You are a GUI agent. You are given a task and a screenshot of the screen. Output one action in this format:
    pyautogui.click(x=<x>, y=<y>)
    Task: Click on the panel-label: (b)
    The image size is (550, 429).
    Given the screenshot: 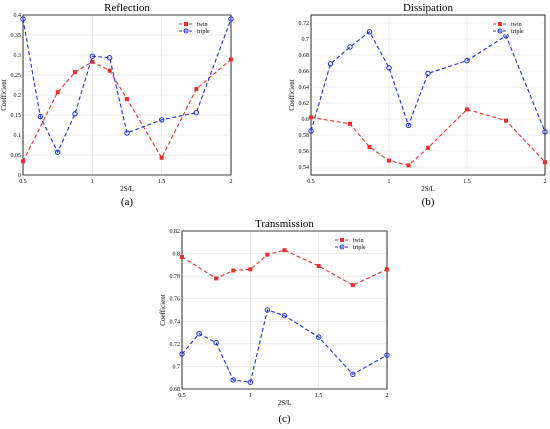 What is the action you would take?
    pyautogui.click(x=428, y=202)
    